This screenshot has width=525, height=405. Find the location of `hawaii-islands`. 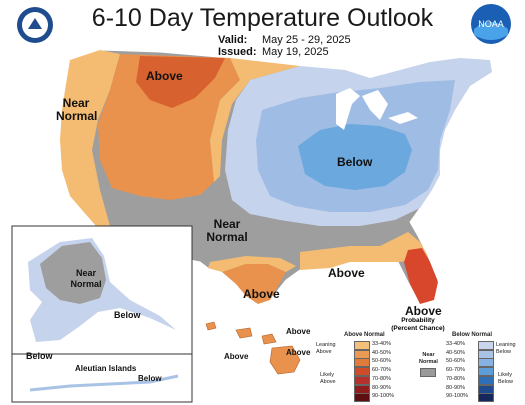

hawaii-islands is located at coordinates (253, 348).